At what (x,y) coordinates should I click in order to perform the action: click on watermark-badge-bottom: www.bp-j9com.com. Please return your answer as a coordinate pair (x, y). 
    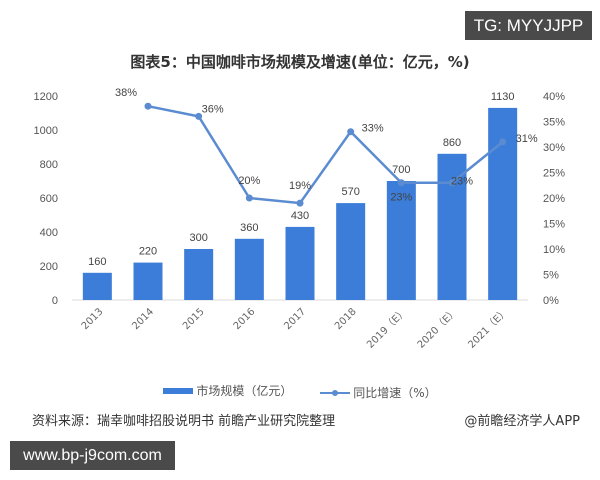
    Looking at the image, I should click on (92, 455).